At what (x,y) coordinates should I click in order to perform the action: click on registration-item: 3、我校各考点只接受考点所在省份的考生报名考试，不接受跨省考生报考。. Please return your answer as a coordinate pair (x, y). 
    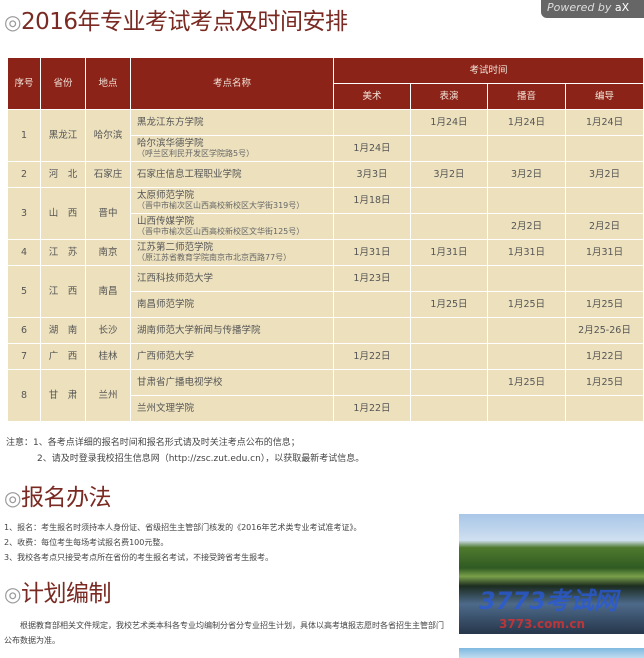
    Looking at the image, I should click on (139, 557).